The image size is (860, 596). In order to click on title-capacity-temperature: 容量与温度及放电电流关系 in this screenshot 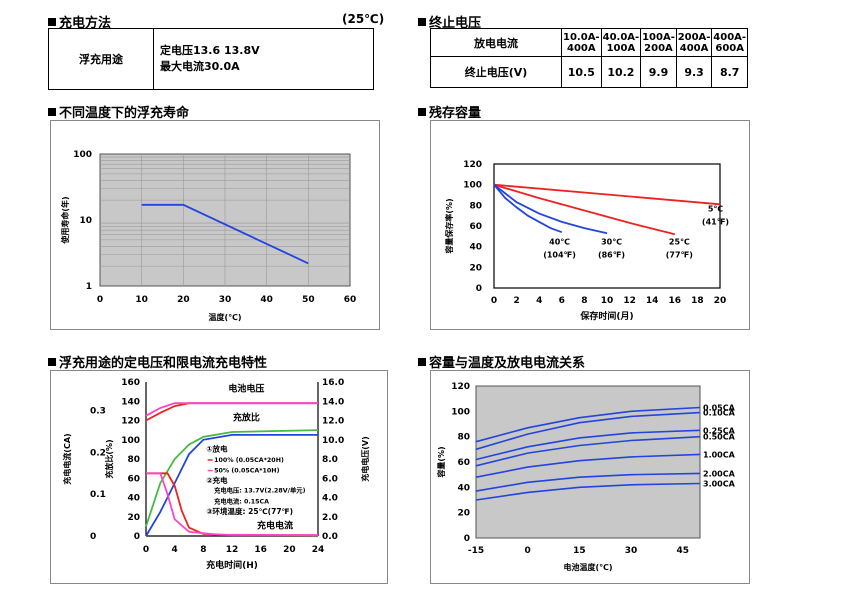, I will do `click(501, 361)`.